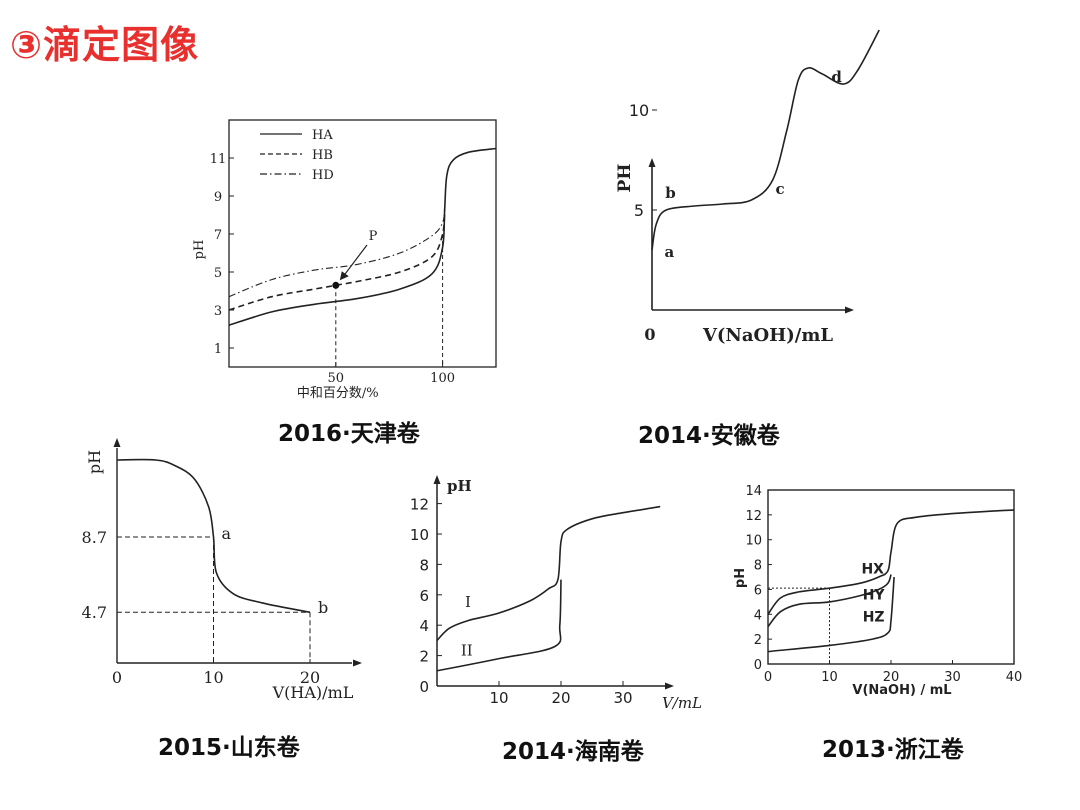 This screenshot has width=1080, height=810. I want to click on point-label-c: c, so click(780, 189).